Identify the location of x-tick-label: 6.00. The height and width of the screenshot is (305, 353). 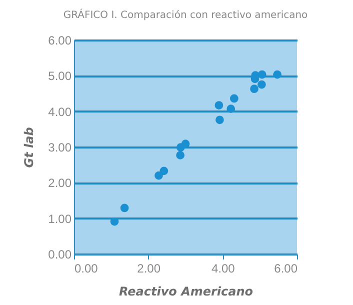
(286, 269).